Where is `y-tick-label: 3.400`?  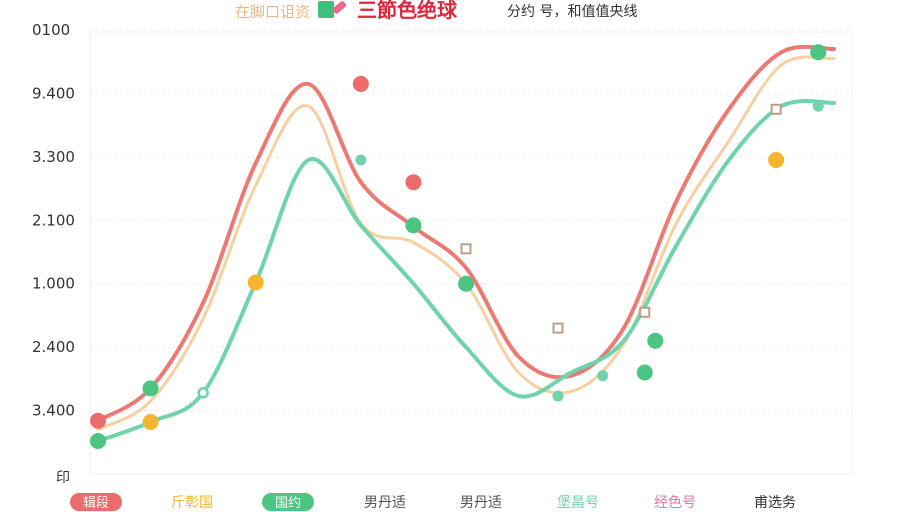
y-tick-label: 3.400 is located at coordinates (53, 411).